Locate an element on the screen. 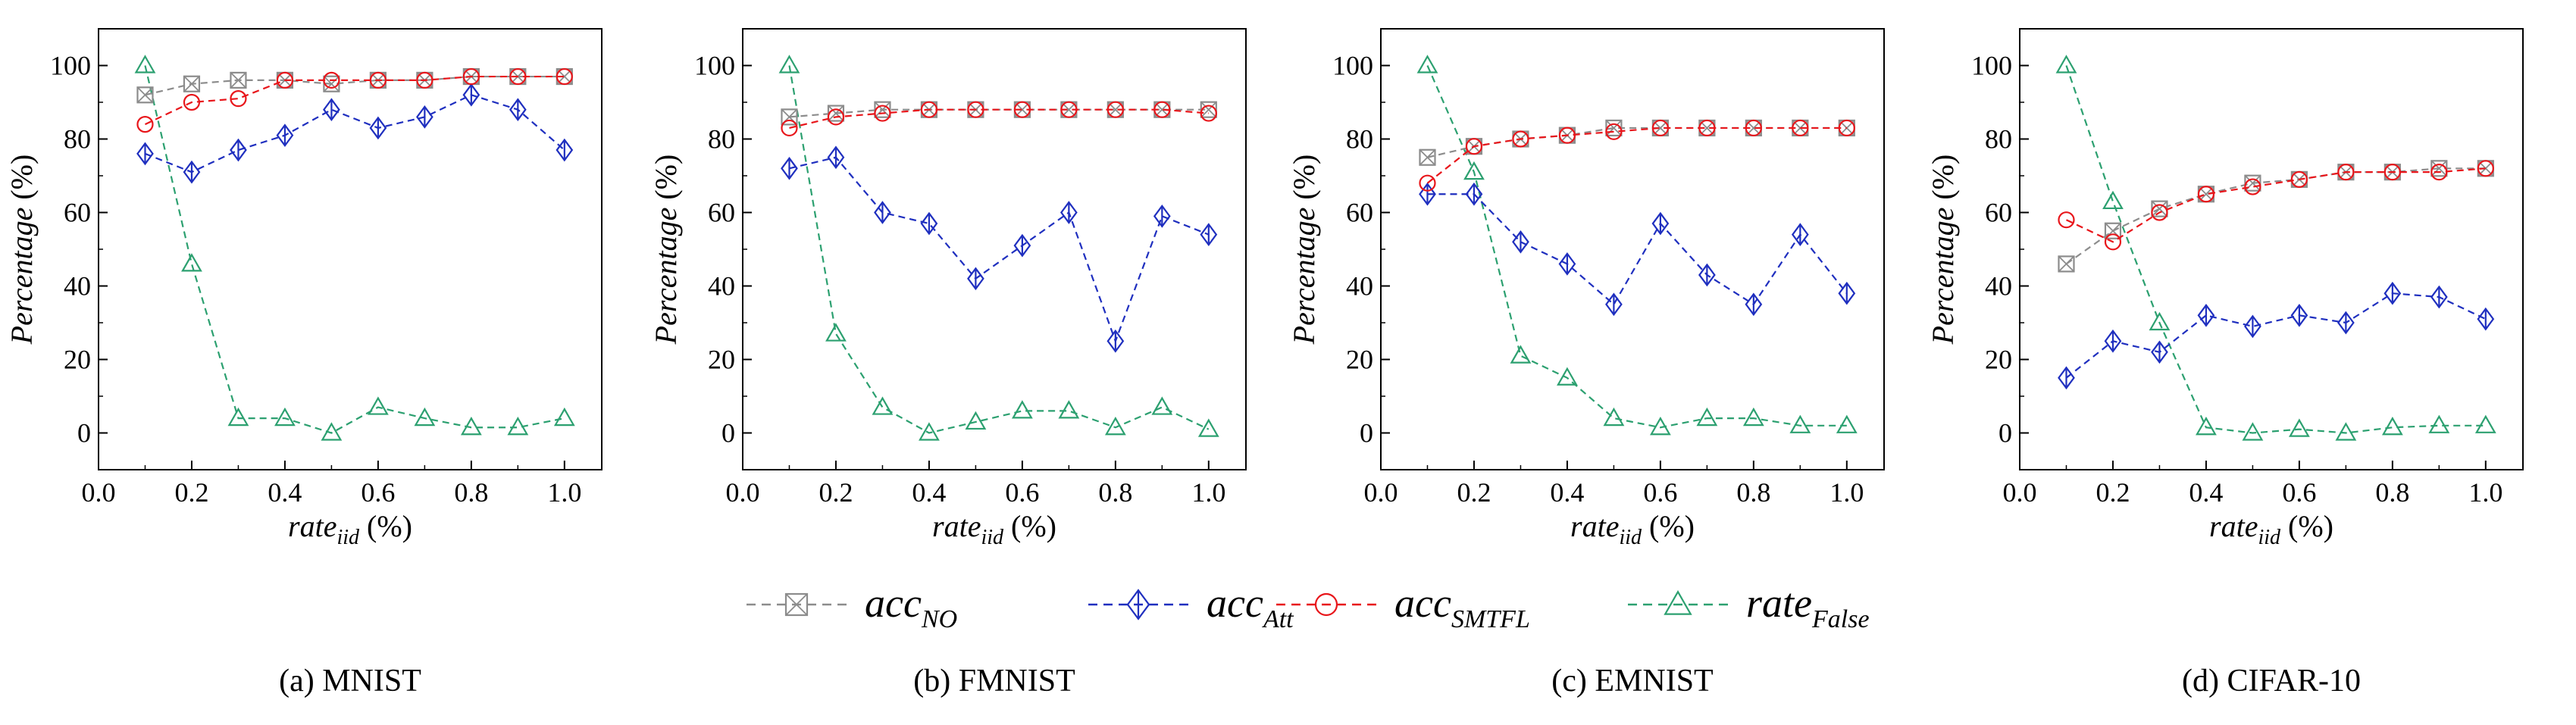 The image size is (2576, 725). legend-label: accAtt is located at coordinates (1250, 606).